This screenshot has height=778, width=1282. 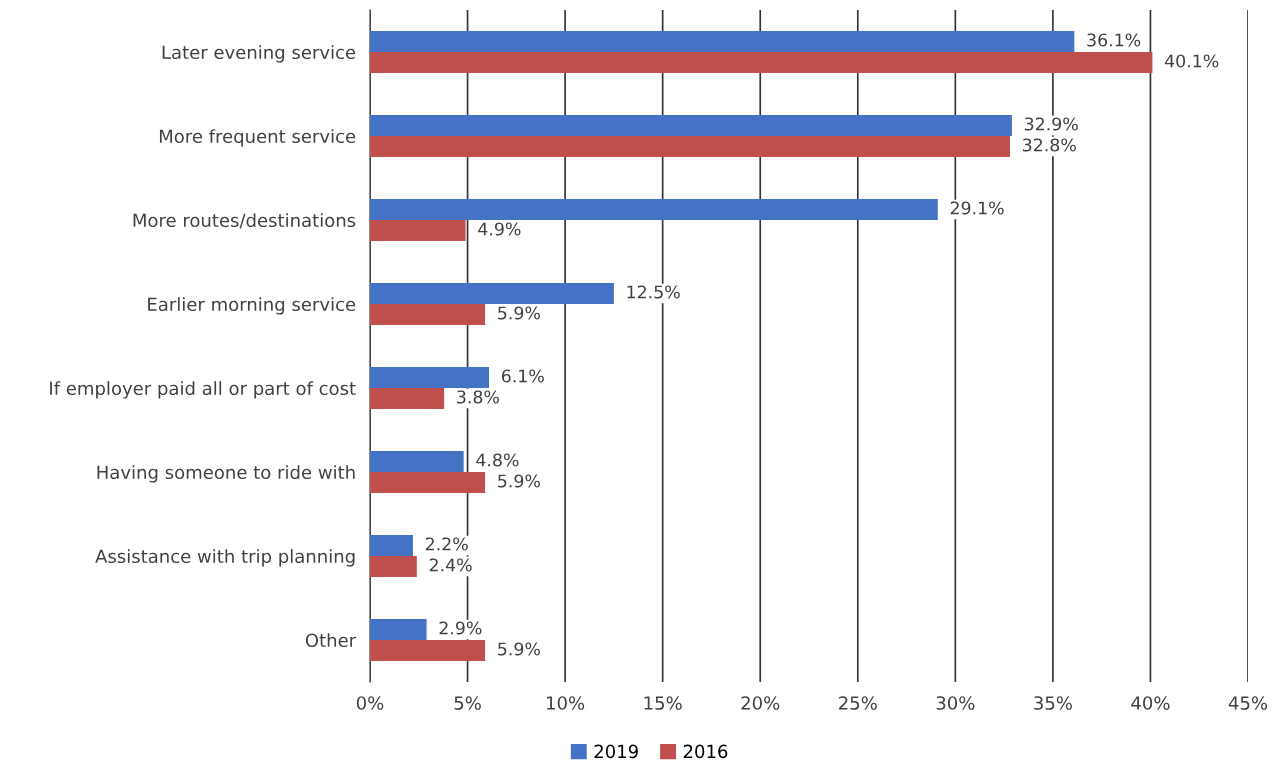 I want to click on data-label: 36.1%, so click(x=1114, y=40).